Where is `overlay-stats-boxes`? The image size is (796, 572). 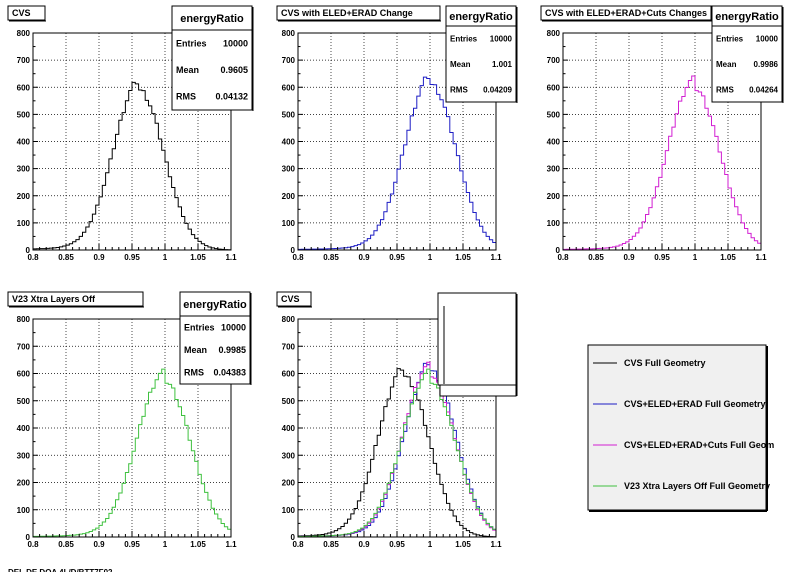 overlay-stats-boxes is located at coordinates (477, 344).